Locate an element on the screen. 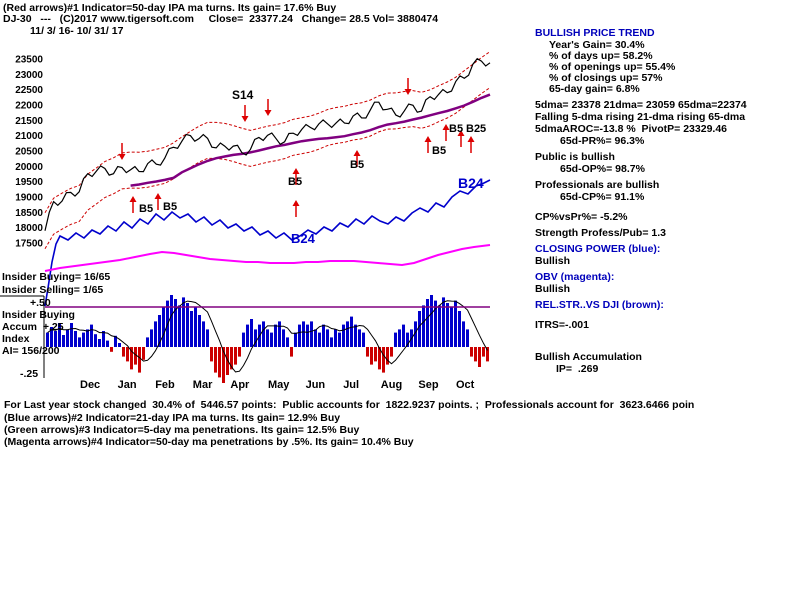 The image size is (800, 600). svg-text: Aug is located at coordinates (391, 385).